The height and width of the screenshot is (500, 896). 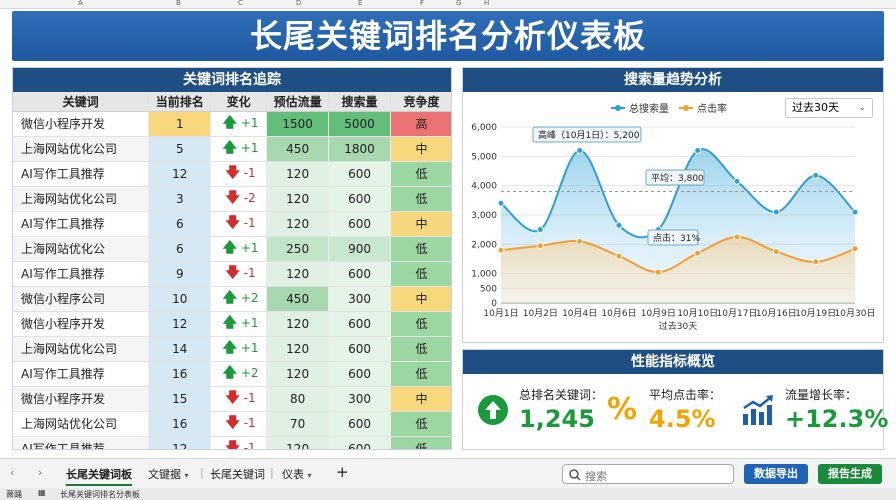 I want to click on tab-longtail: 长尾关键词, so click(x=237, y=474).